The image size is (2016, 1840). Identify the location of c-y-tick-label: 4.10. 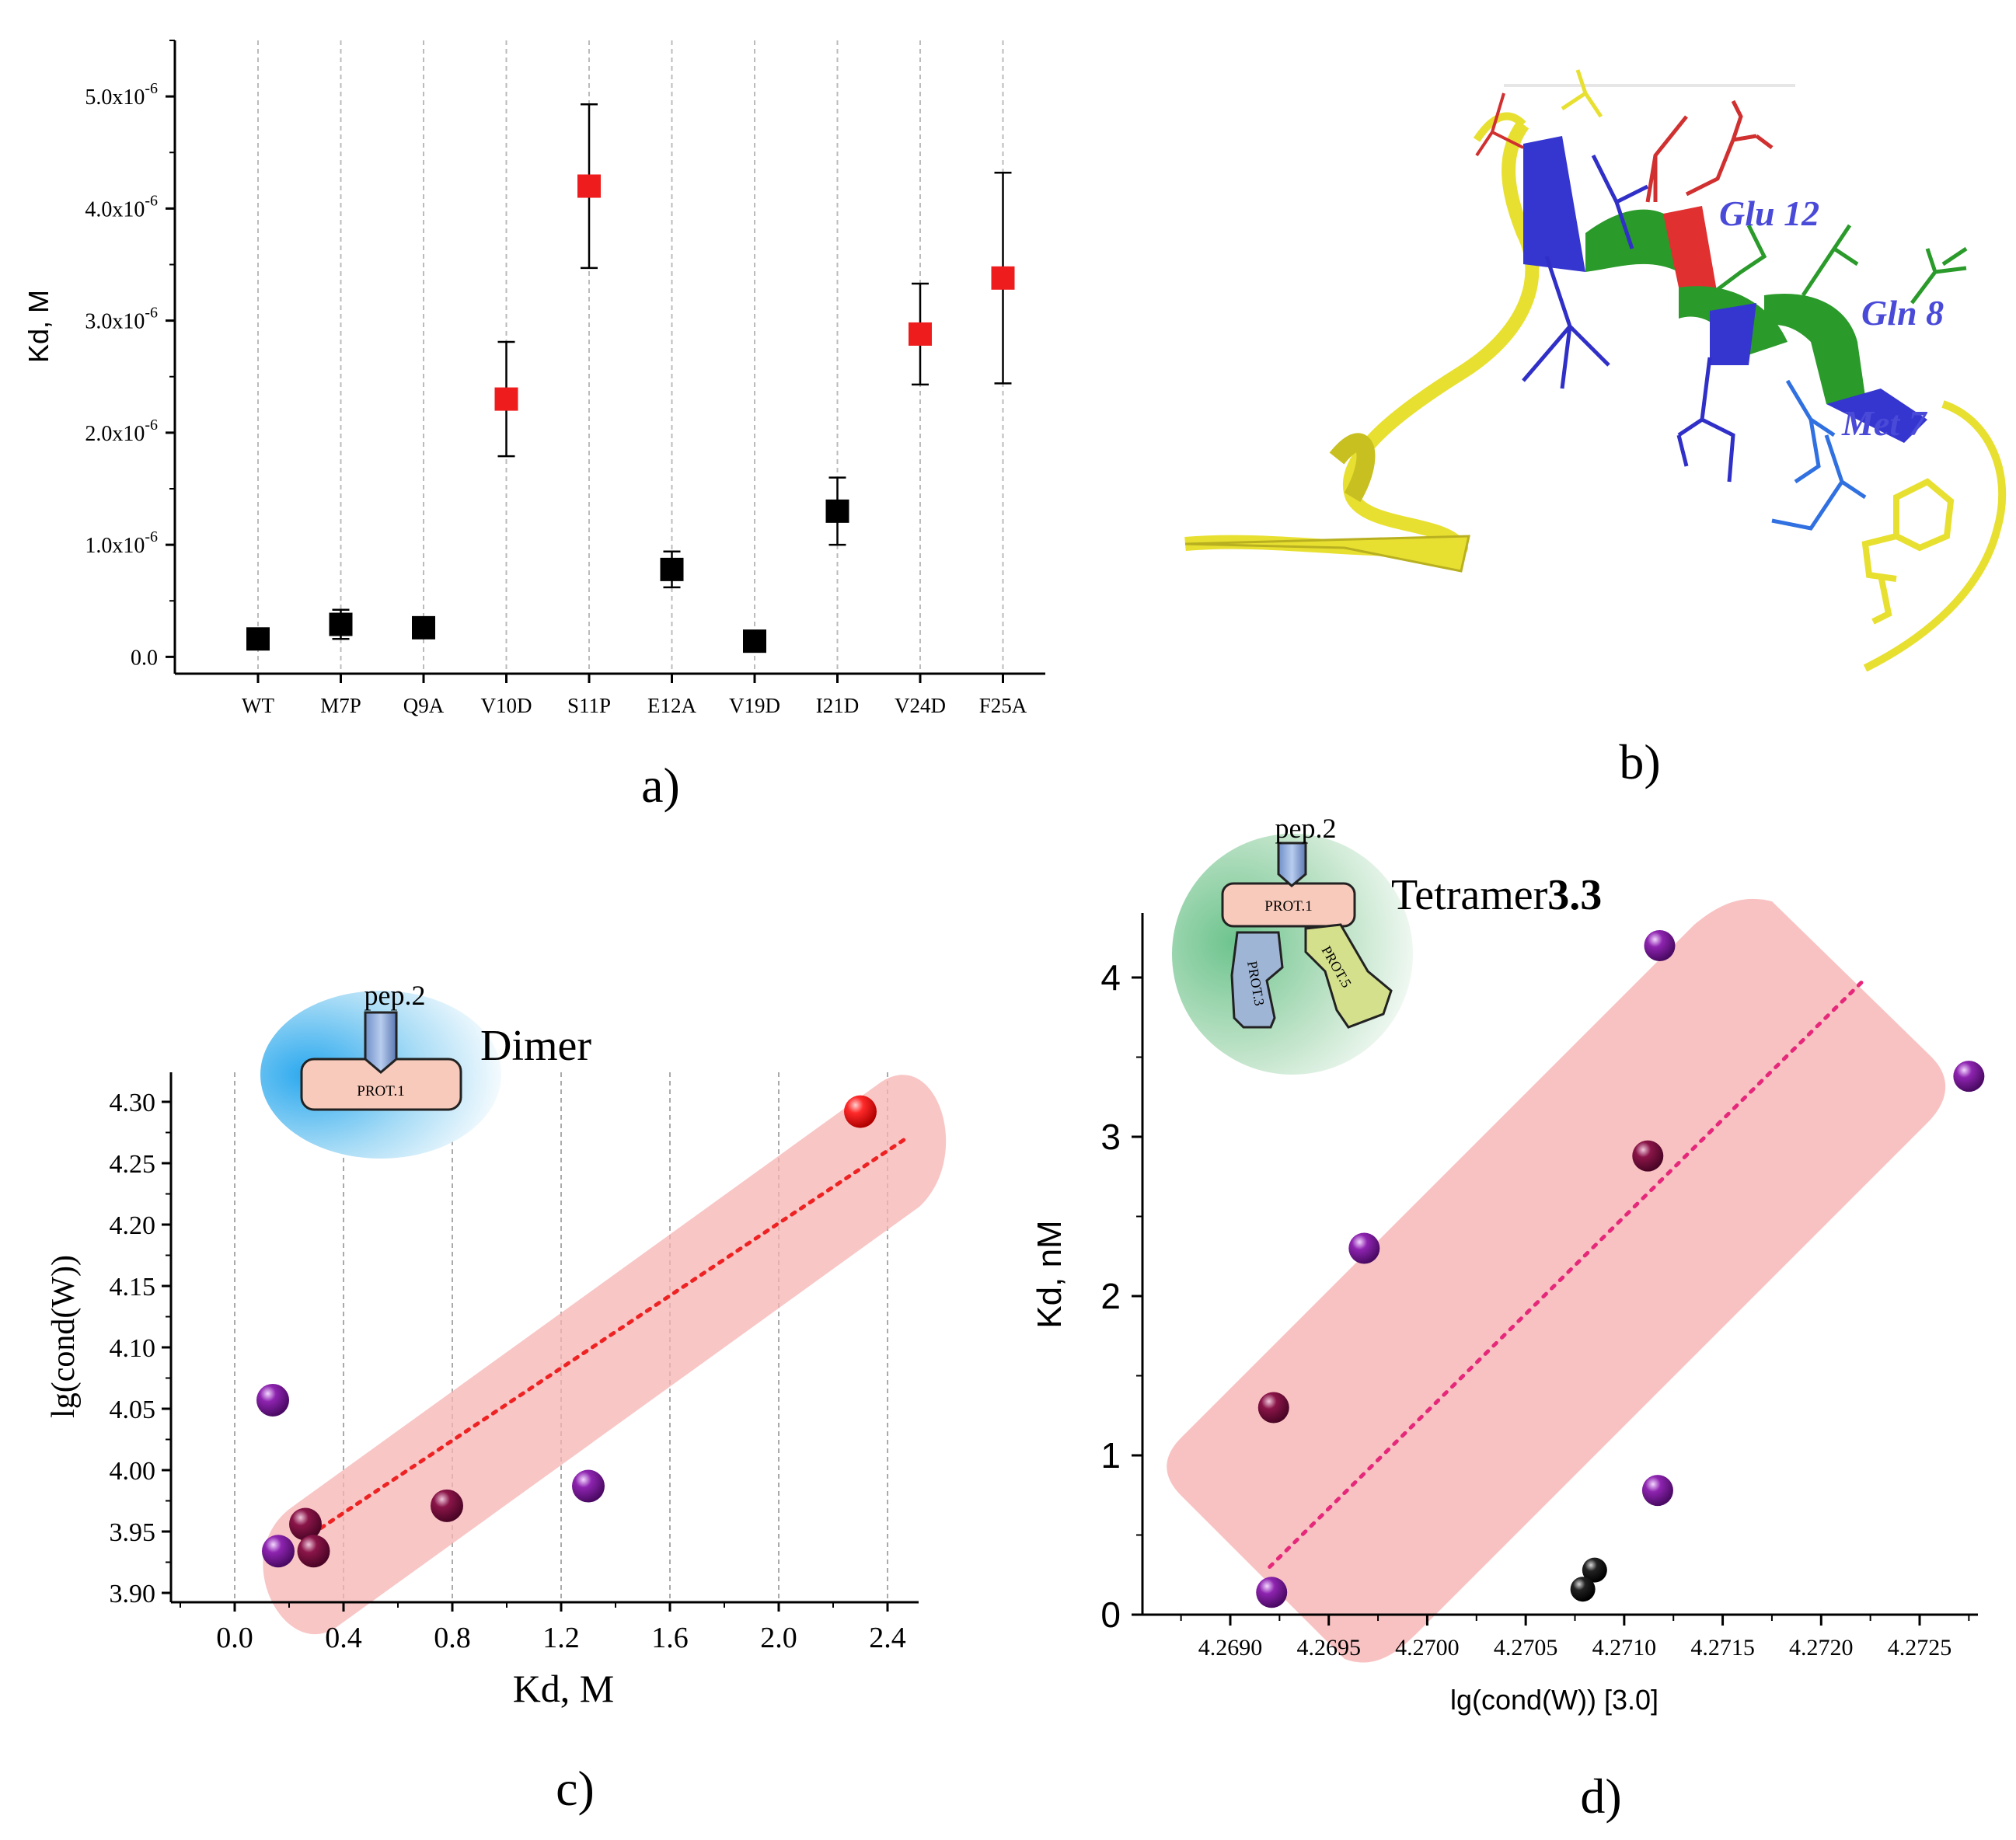
(133, 1348).